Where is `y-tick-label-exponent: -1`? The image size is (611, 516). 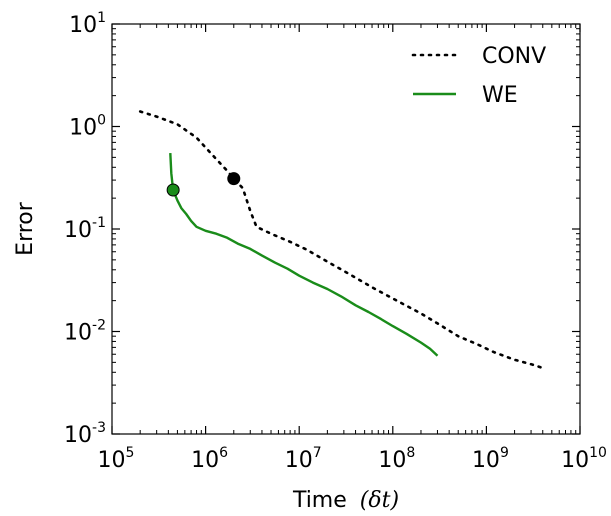
y-tick-label-exponent: -1 is located at coordinates (99, 223).